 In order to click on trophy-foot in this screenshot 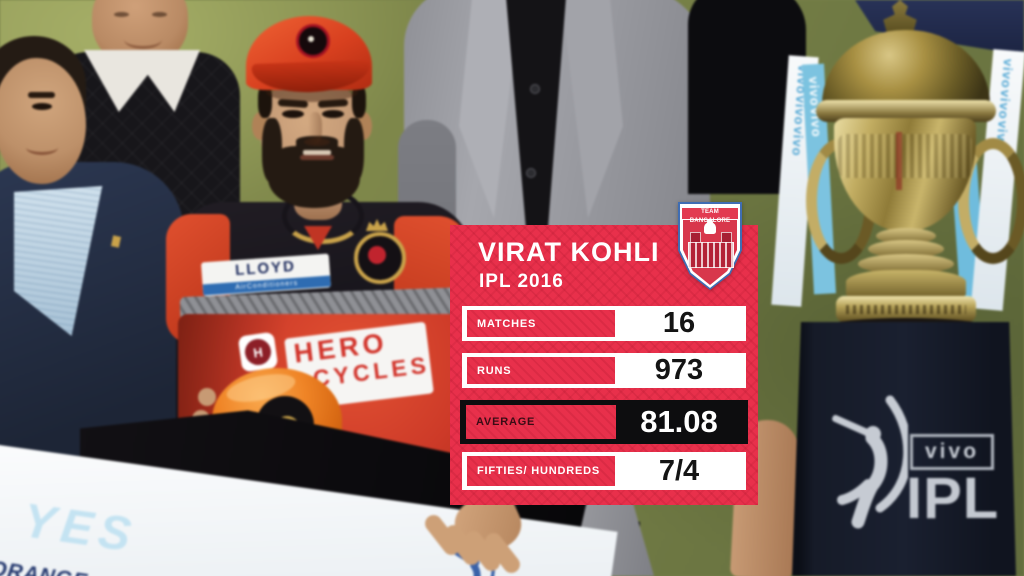, I will do `click(906, 285)`.